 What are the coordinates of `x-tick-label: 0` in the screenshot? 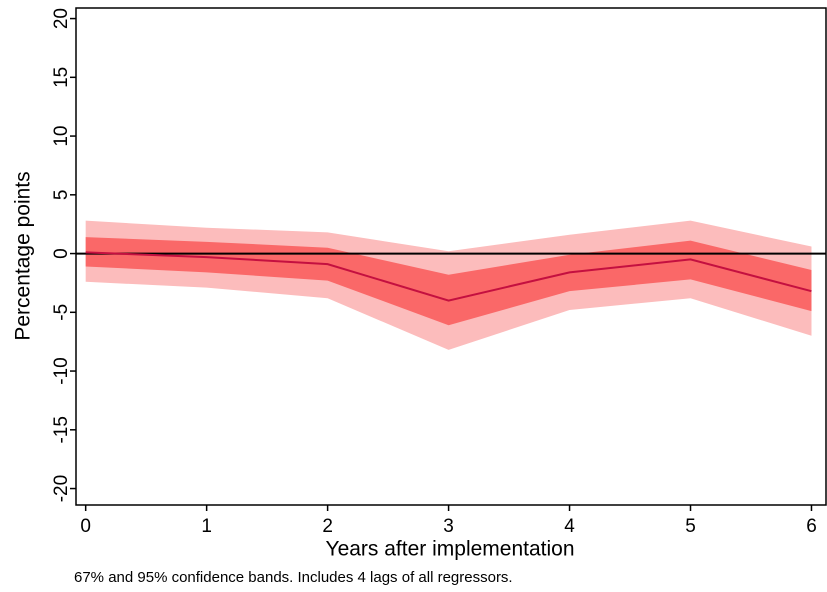 It's located at (85, 526).